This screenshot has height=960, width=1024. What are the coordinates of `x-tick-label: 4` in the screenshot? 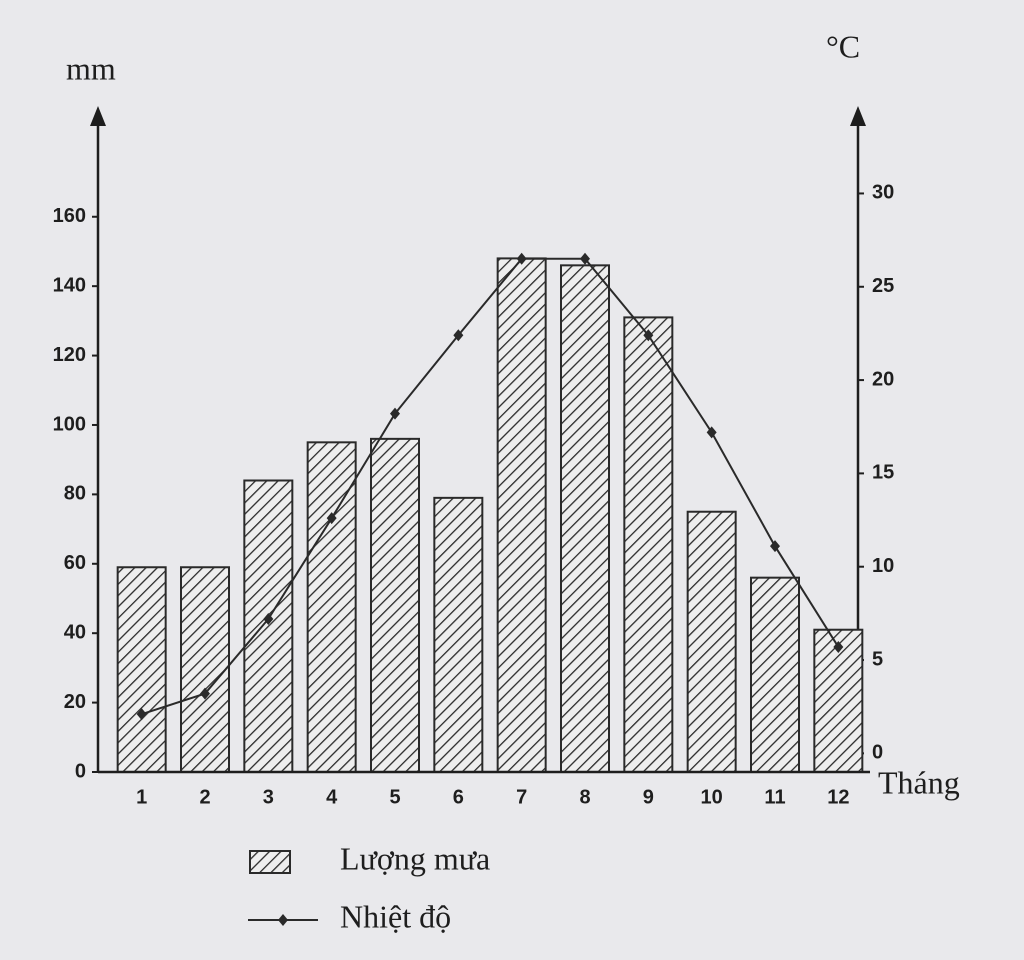 It's located at (332, 797).